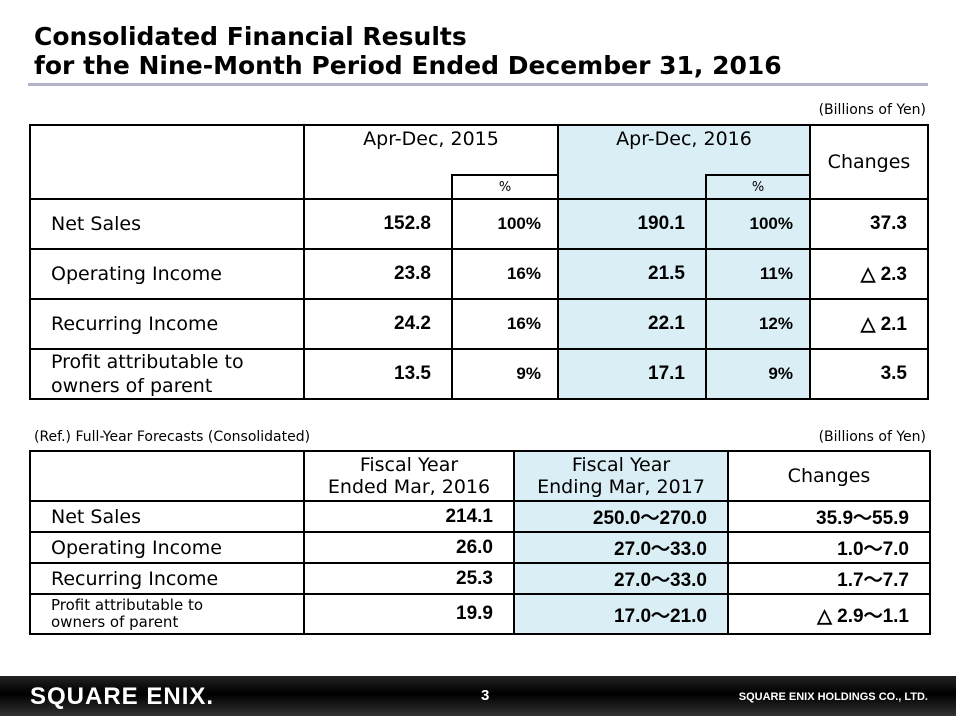 This screenshot has width=956, height=716. Describe the element at coordinates (829, 578) in the screenshot. I see `change-value: 1.7～7.7` at that location.